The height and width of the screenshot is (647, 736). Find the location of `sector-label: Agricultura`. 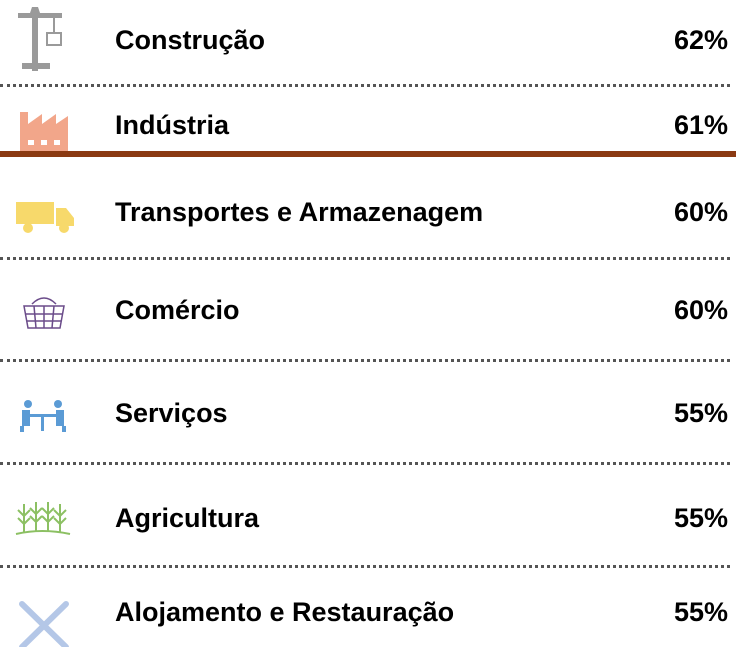

sector-label: Agricultura is located at coordinates (187, 518).